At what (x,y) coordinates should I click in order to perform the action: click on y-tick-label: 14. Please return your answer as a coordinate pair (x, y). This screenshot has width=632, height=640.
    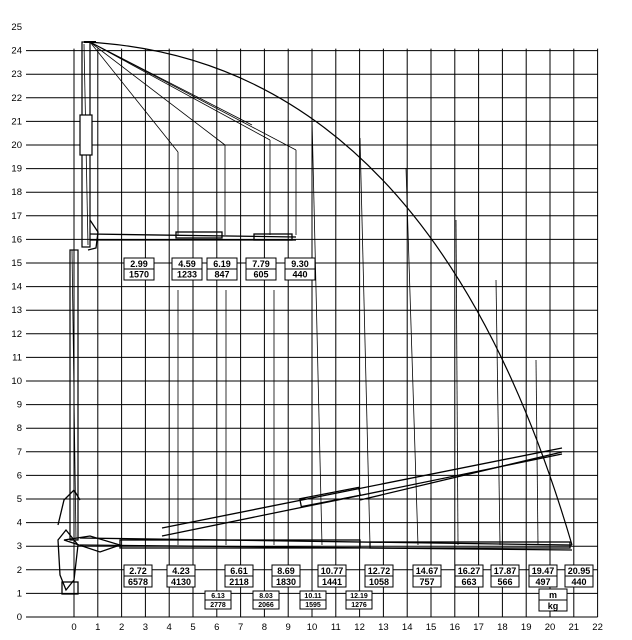
    Looking at the image, I should click on (16, 287).